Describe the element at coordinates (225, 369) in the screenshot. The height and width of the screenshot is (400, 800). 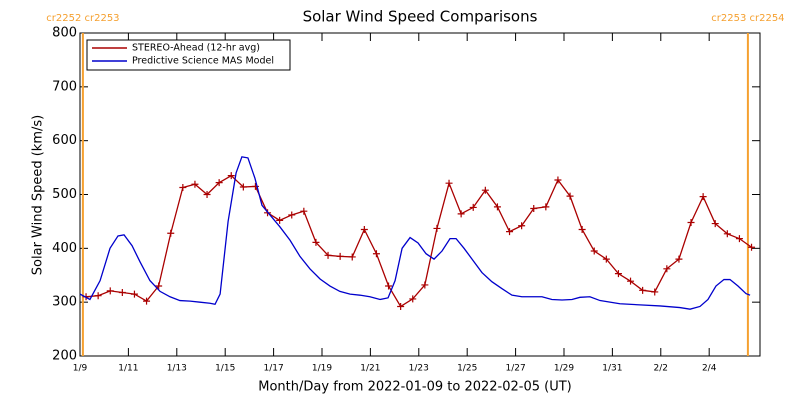
I see `x-tick-label: 1/15` at that location.